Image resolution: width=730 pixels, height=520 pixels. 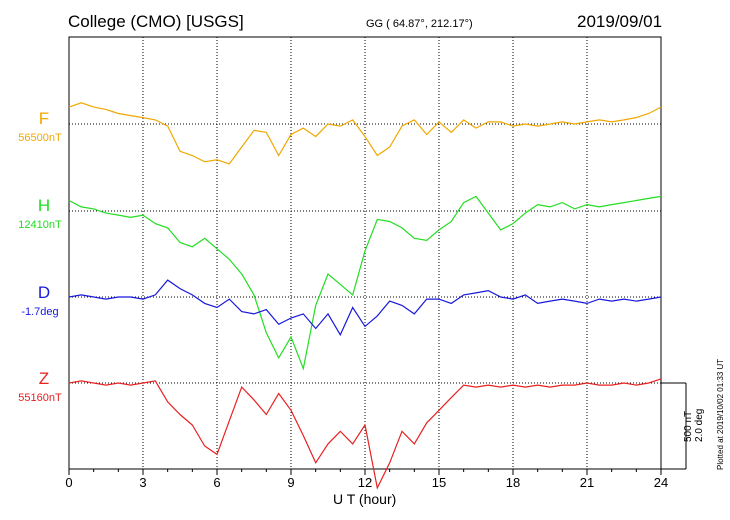 I want to click on station-title: College (CMO) [USGS], so click(x=156, y=21).